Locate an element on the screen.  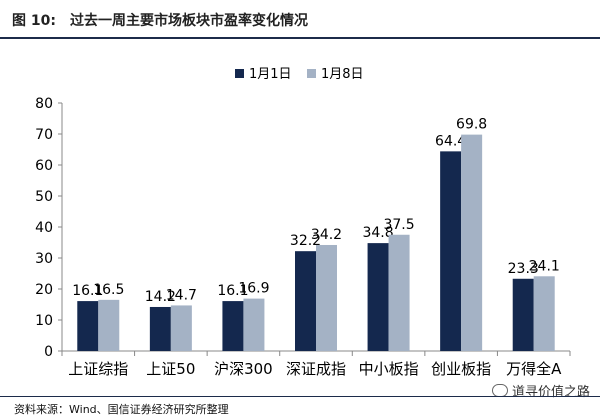
data-label: 69.8 is located at coordinates (471, 125).